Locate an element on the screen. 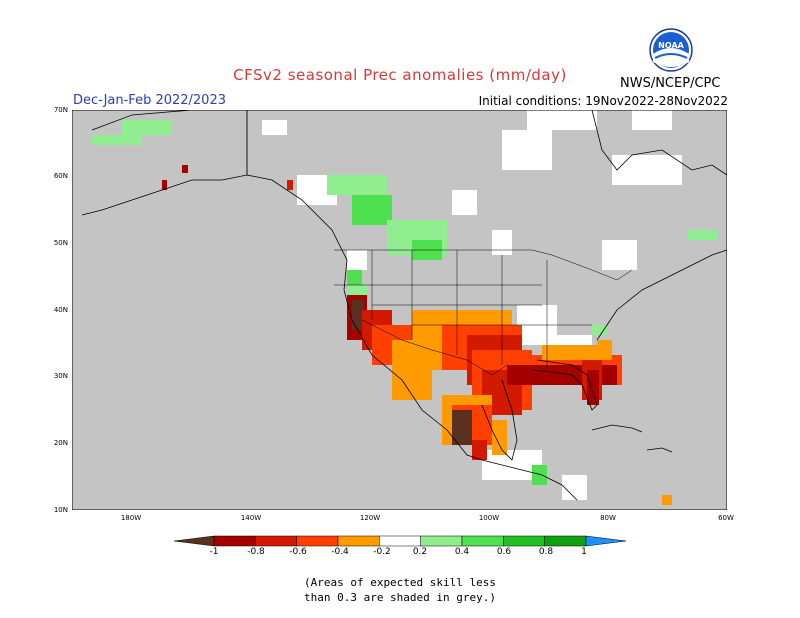  colorbar-label: 1 is located at coordinates (584, 552).